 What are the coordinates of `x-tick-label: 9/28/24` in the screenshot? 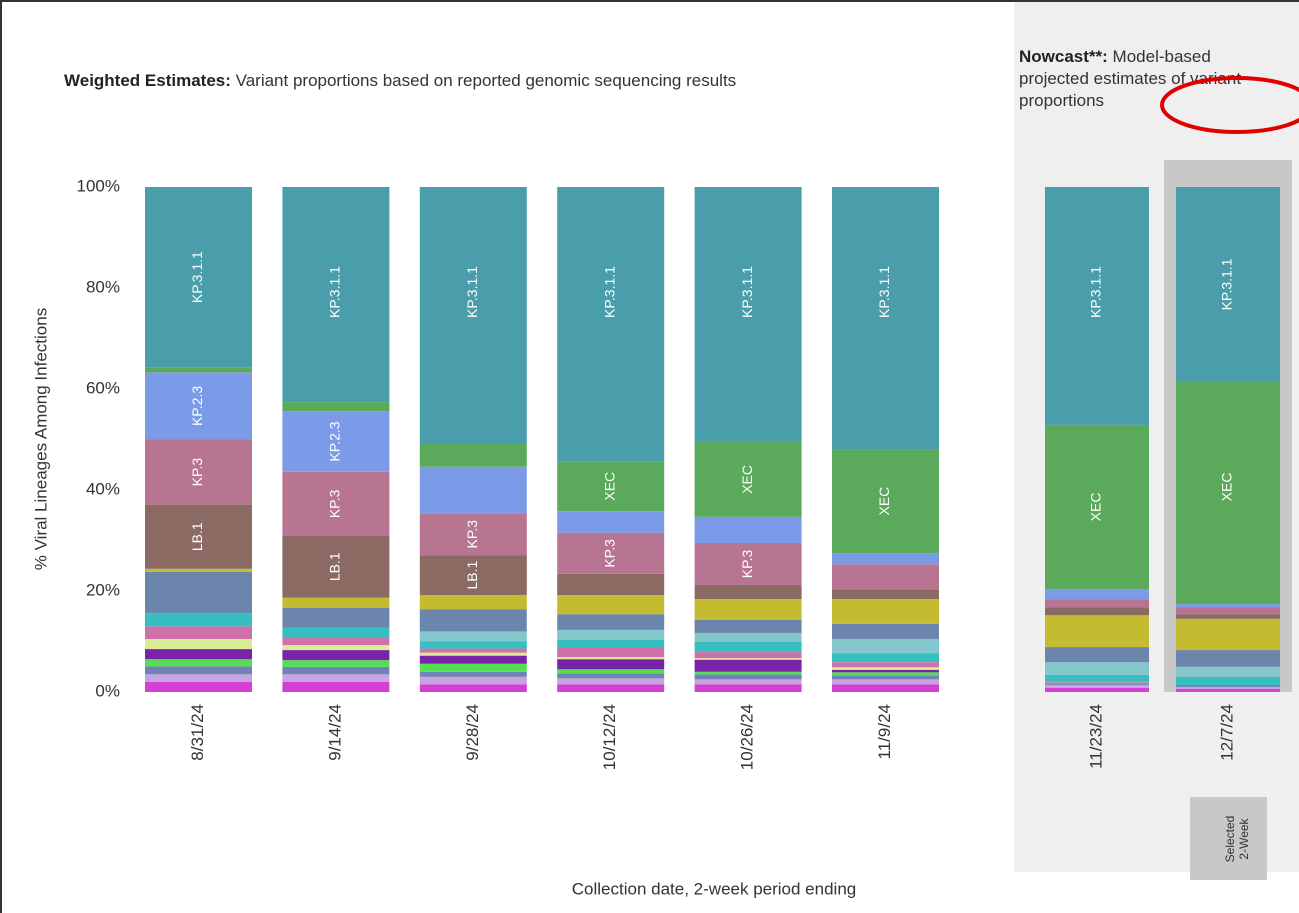 It's located at (472, 732).